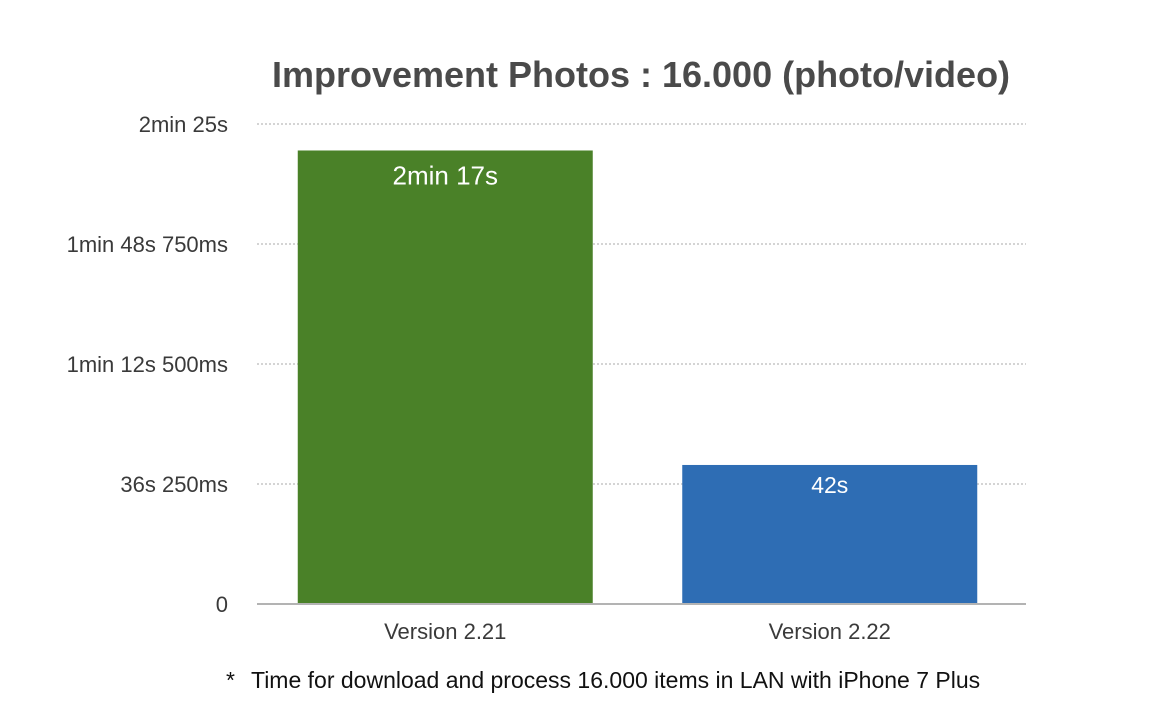 This screenshot has width=1162, height=726. I want to click on footnote-marker: *, so click(230, 680).